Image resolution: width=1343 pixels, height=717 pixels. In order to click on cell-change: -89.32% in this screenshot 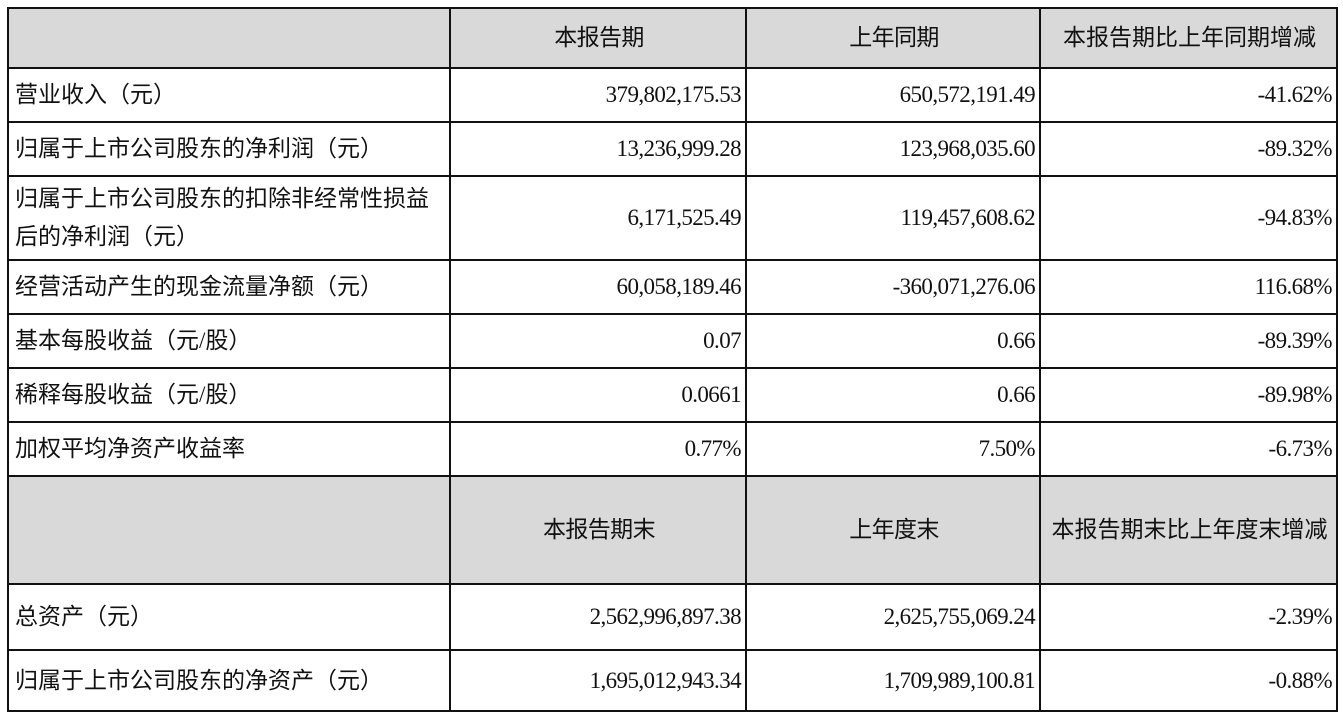, I will do `click(1188, 149)`.